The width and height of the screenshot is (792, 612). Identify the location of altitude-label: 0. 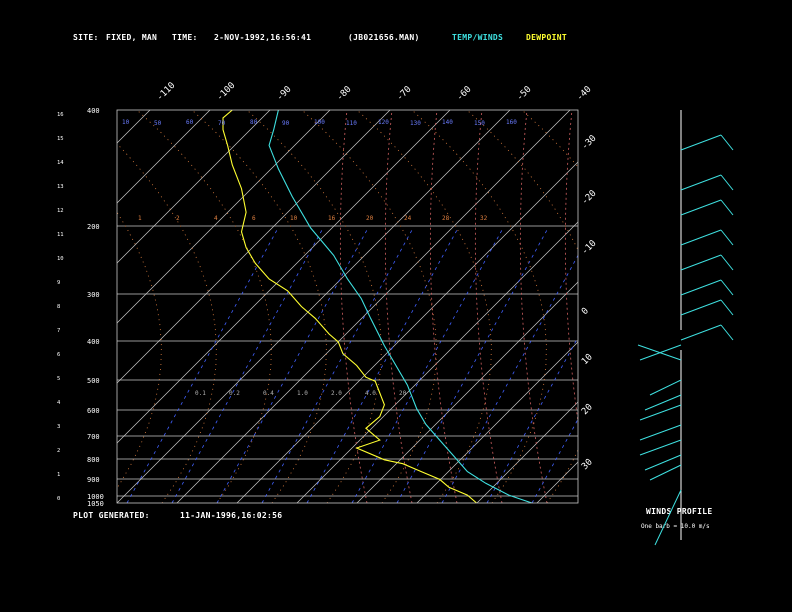
(58, 499).